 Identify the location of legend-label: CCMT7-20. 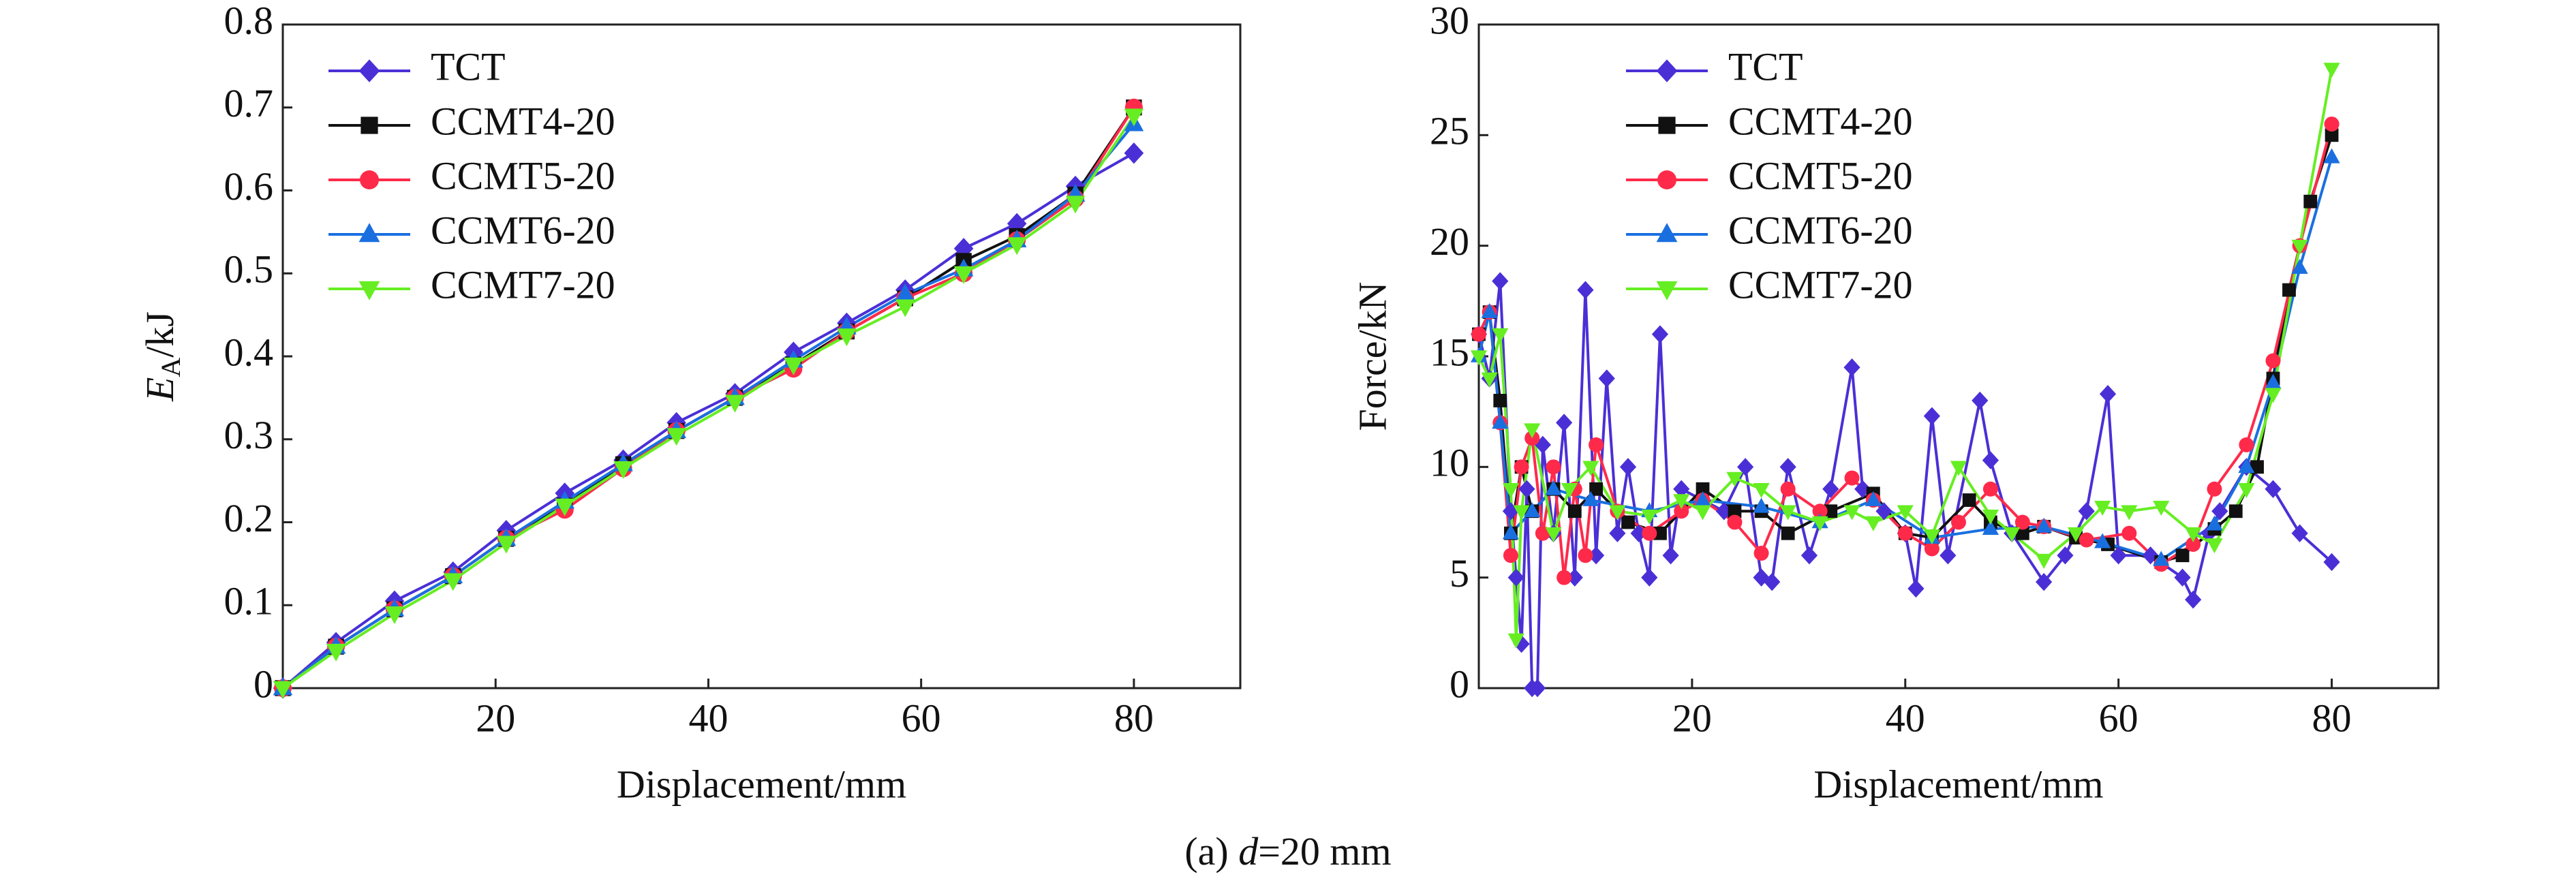
(1820, 284).